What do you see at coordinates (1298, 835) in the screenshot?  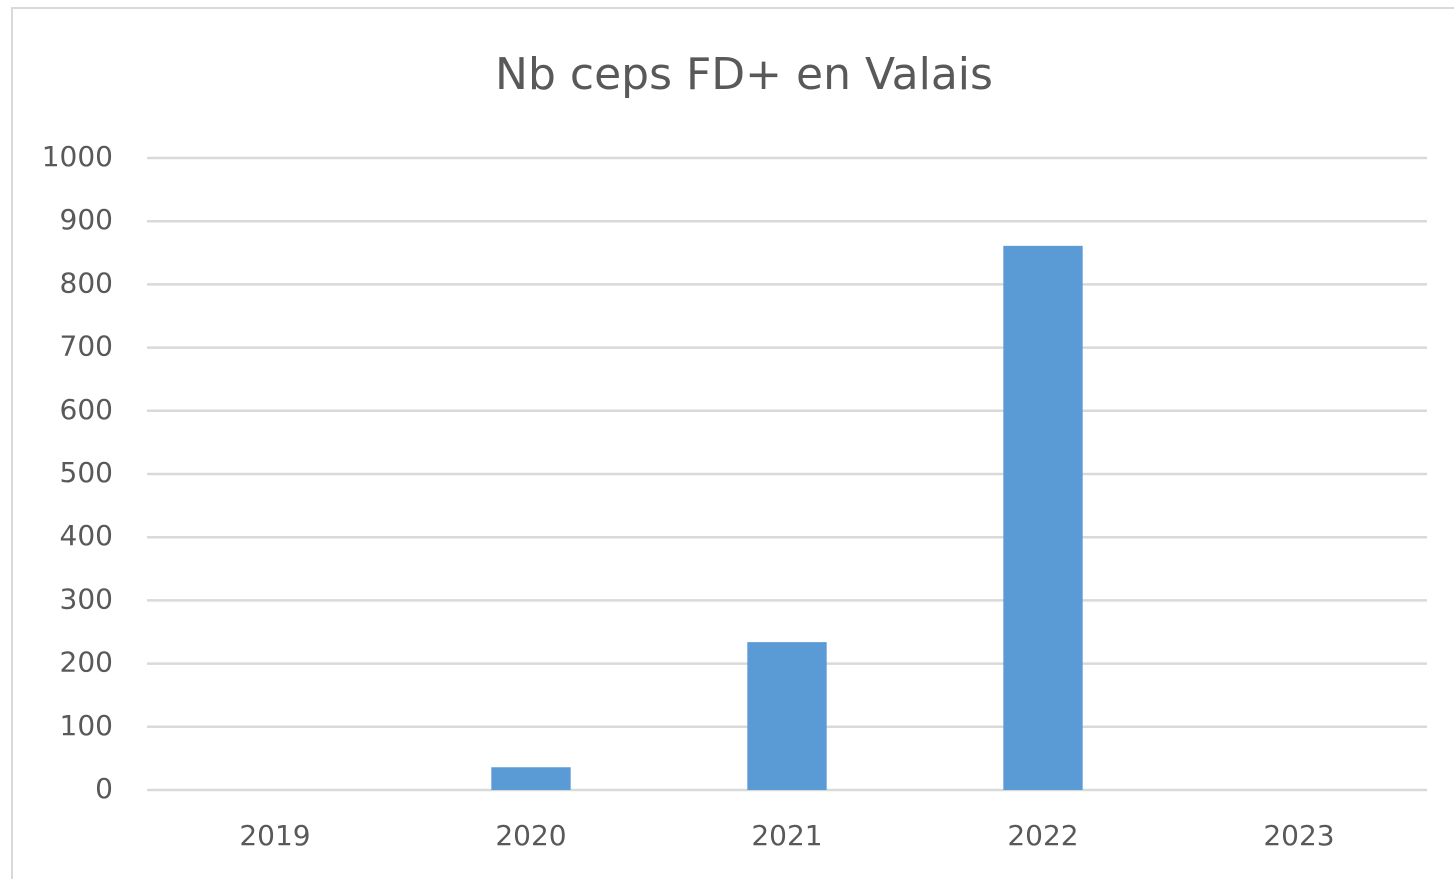 I see `x-tick-label: 2023` at bounding box center [1298, 835].